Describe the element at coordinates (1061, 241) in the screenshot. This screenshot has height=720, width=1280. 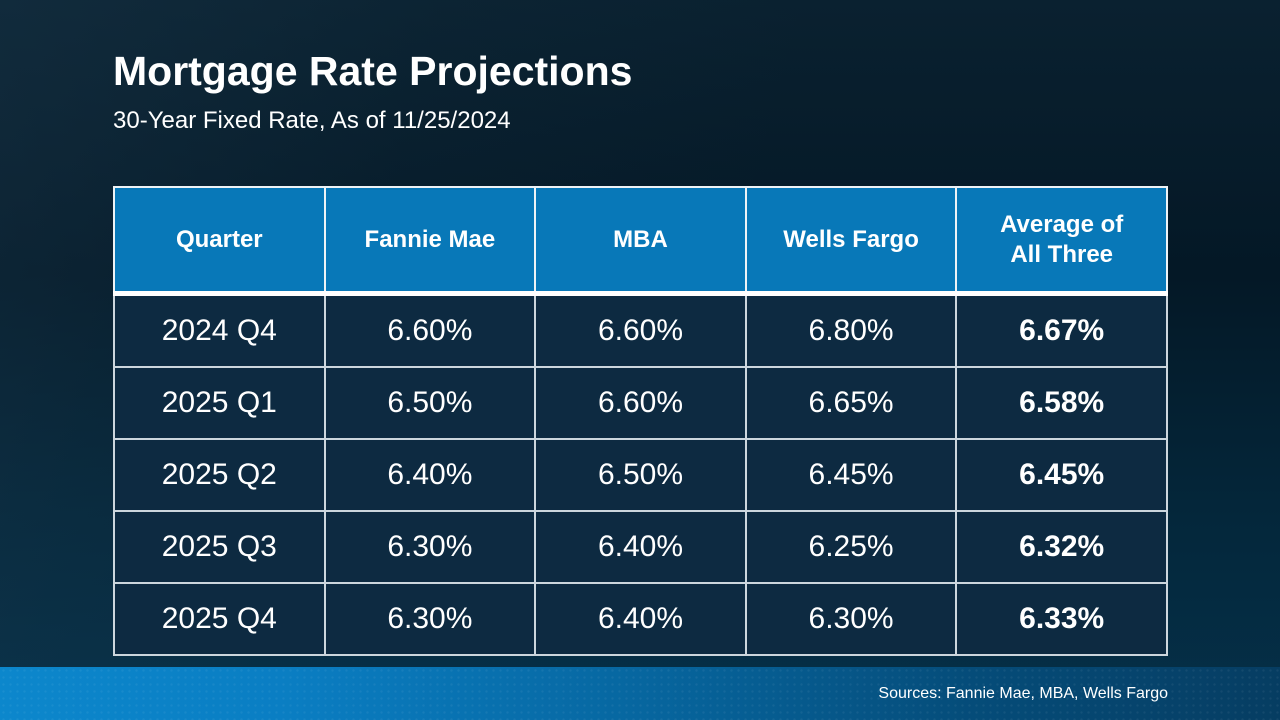
I see `column-header-average: Average of All Three` at that location.